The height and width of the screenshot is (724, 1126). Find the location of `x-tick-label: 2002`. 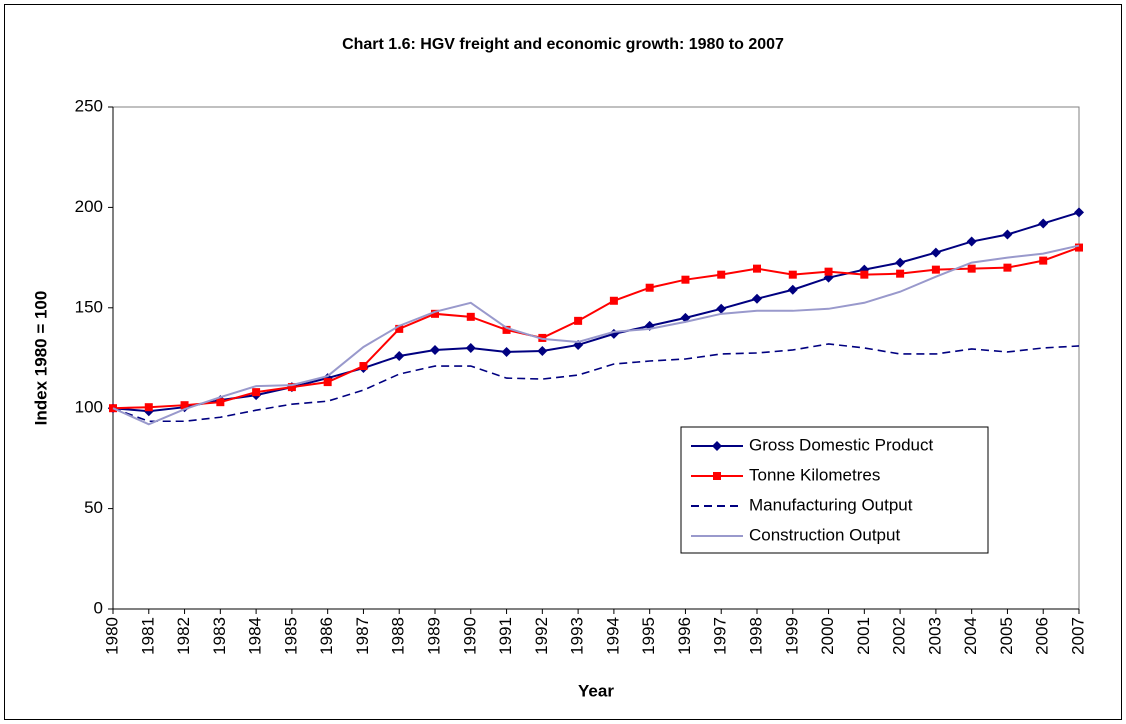

x-tick-label: 2002 is located at coordinates (899, 636).